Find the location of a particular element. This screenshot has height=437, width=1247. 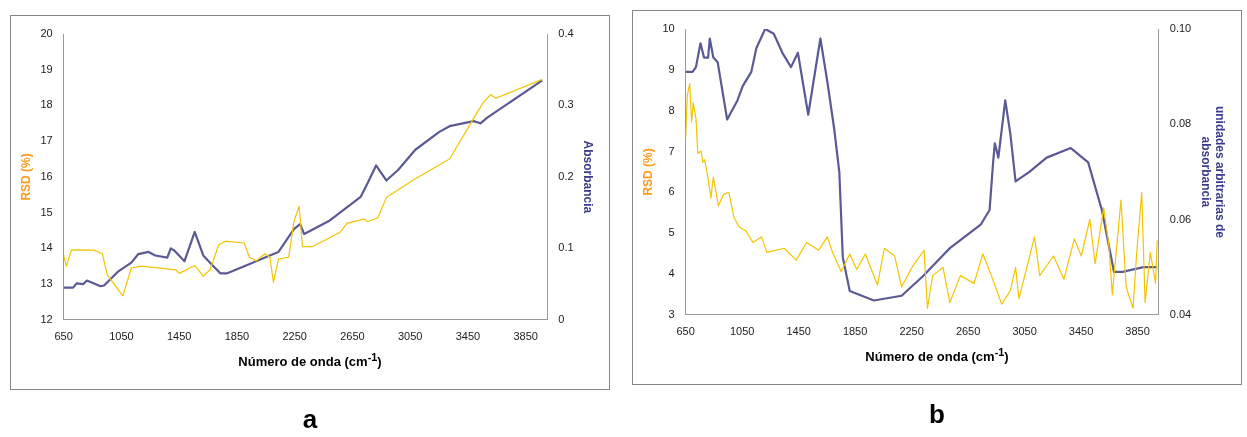

y-tick-label: 8 is located at coordinates (671, 109).